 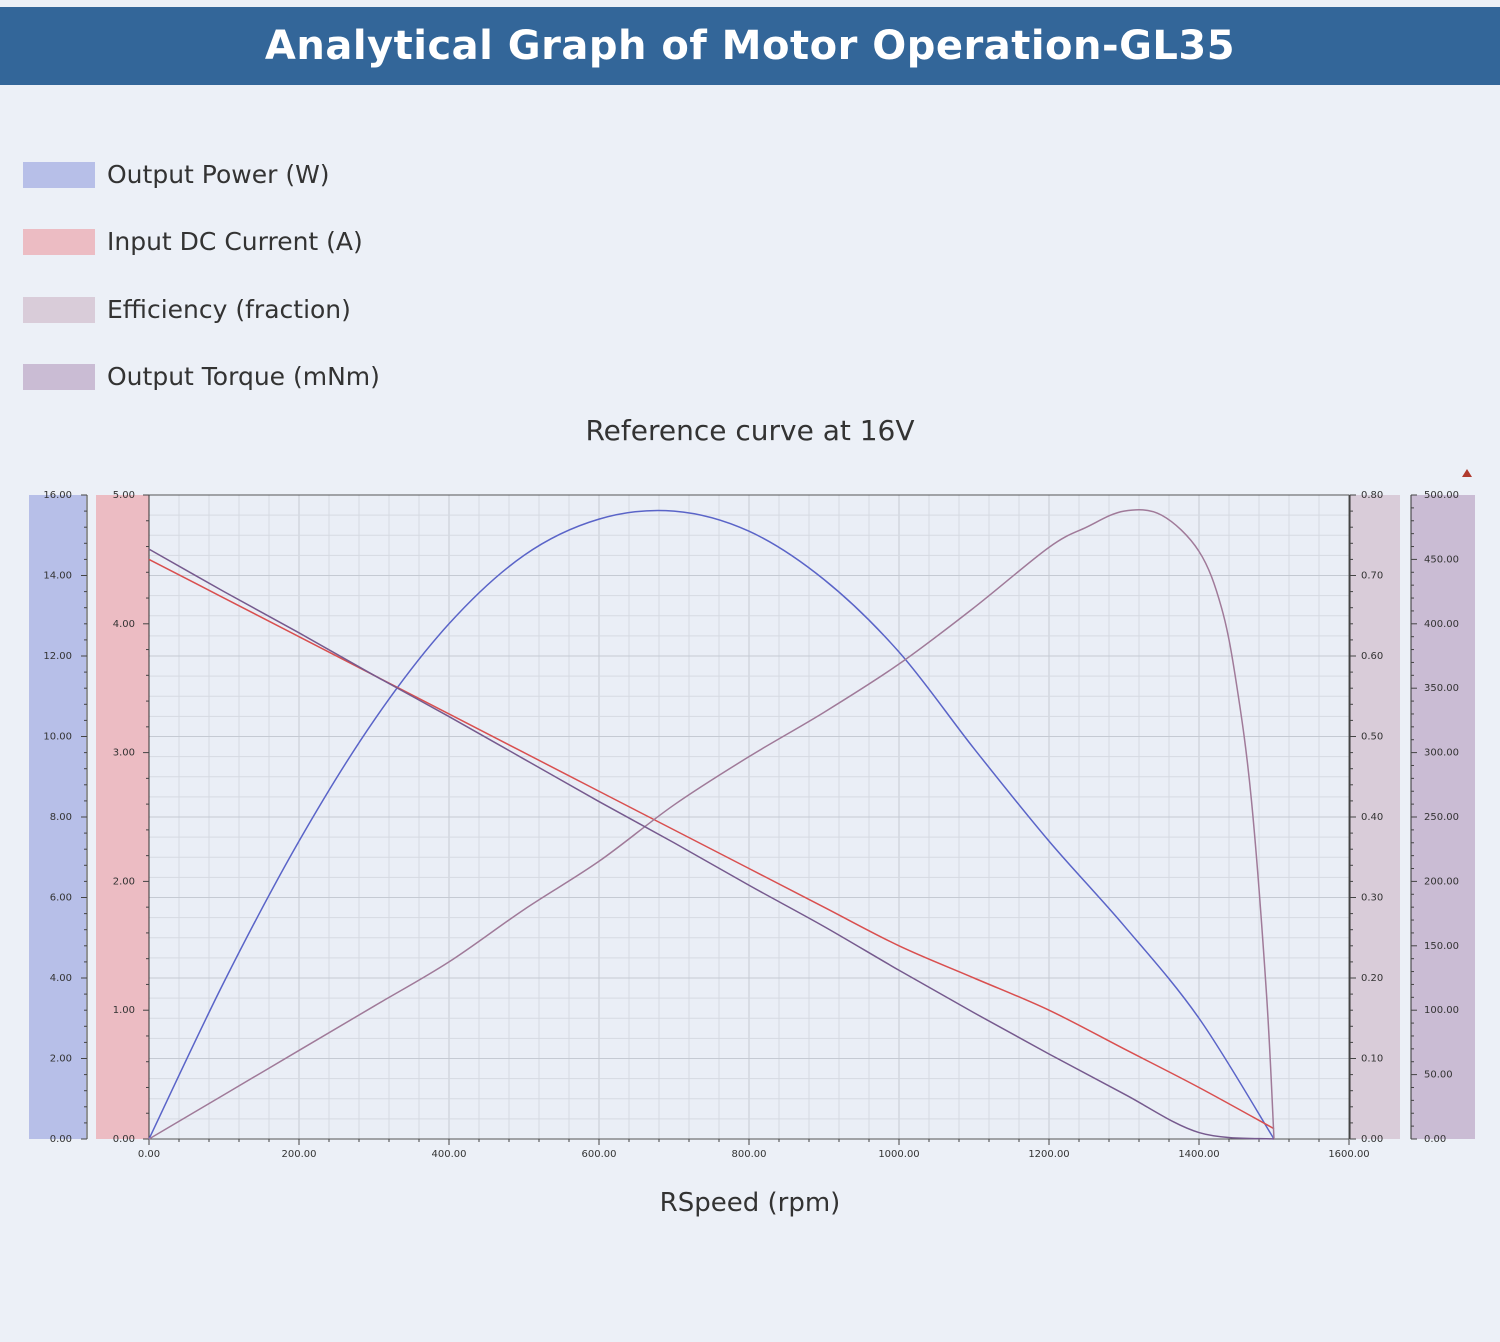 I want to click on x-tick-label: 1400.00, so click(x=1198, y=1154).